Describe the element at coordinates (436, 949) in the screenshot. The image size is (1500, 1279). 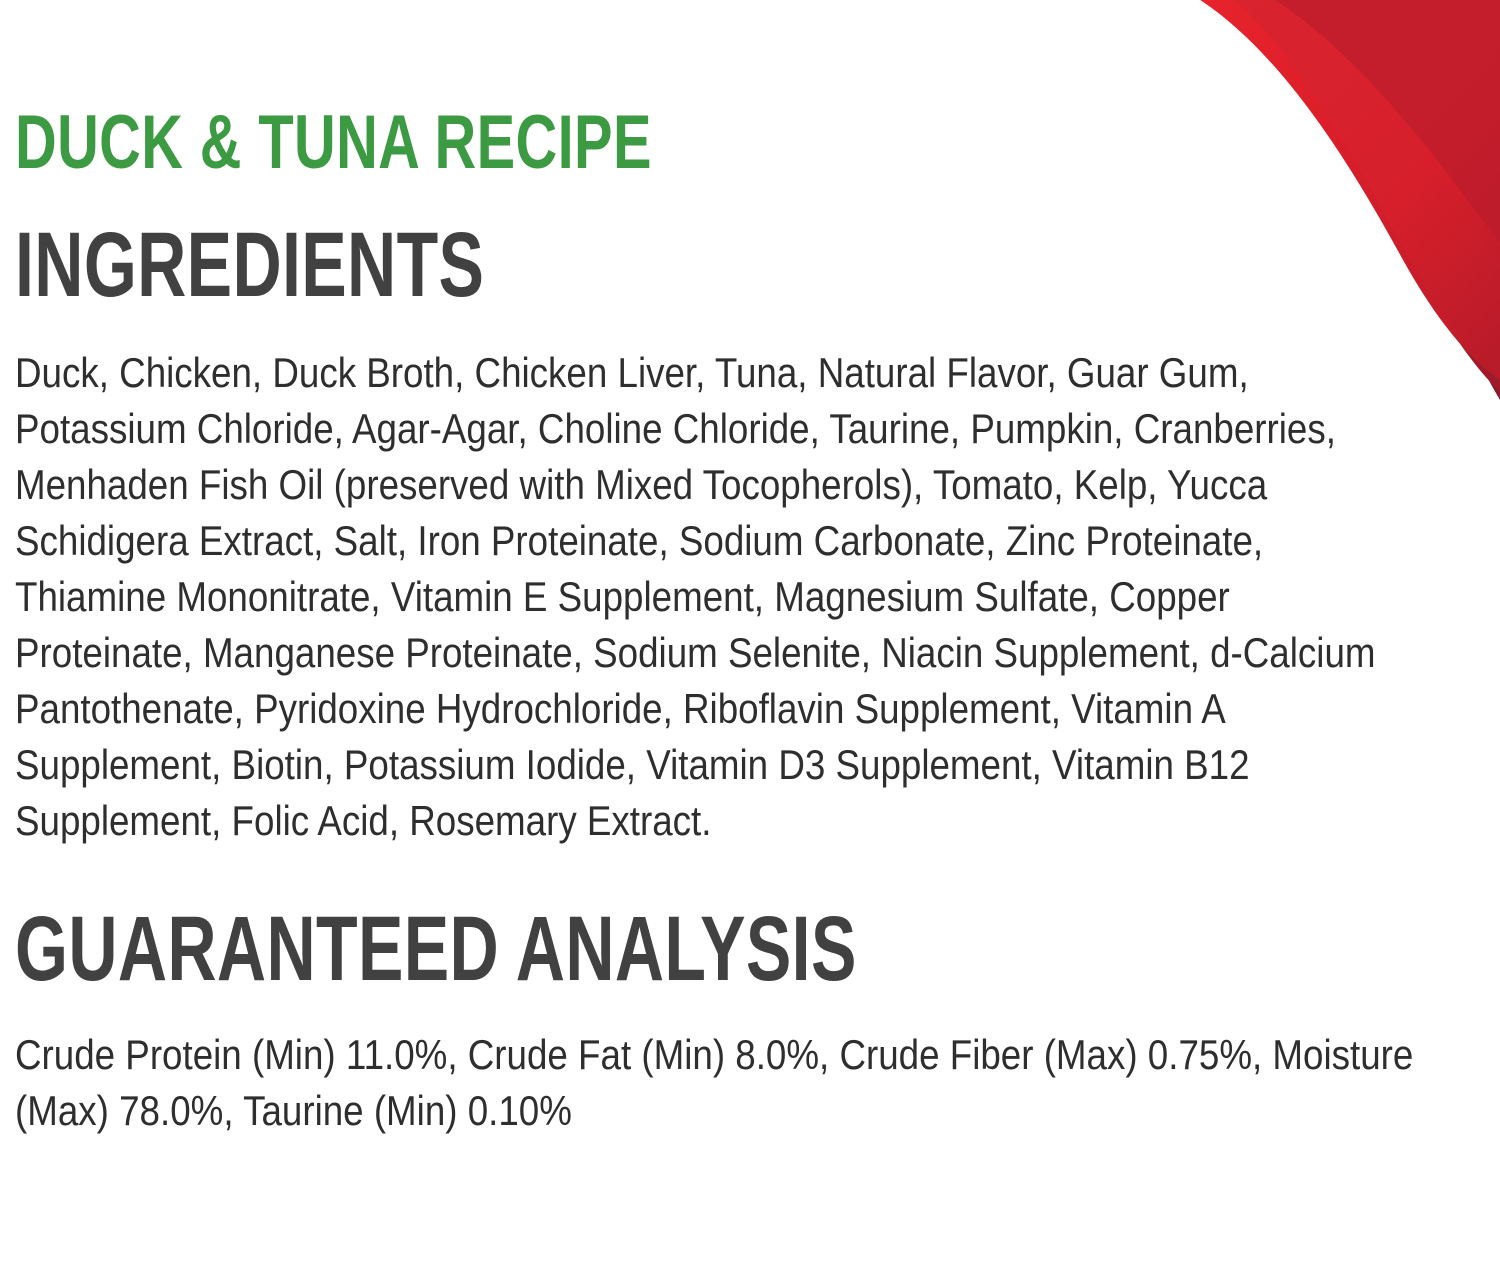
I see `guaranteed-analysis-heading: GUARANTEED ANALYSIS` at that location.